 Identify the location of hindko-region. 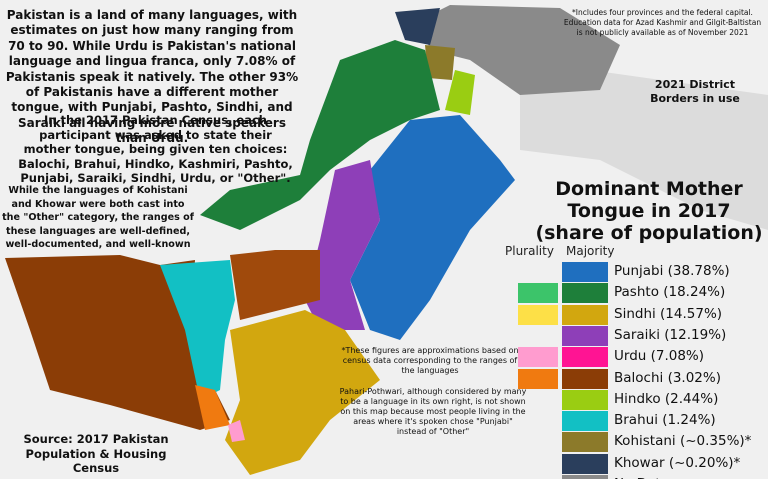
(460, 92).